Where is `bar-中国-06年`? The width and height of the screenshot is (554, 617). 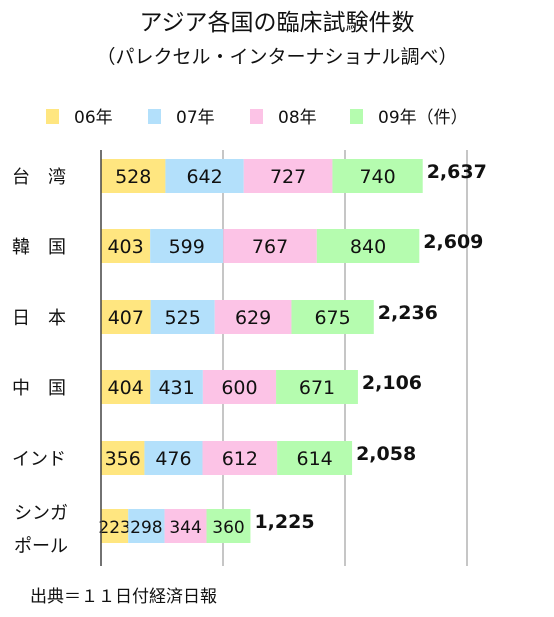
bar-中国-06年 is located at coordinates (126, 387).